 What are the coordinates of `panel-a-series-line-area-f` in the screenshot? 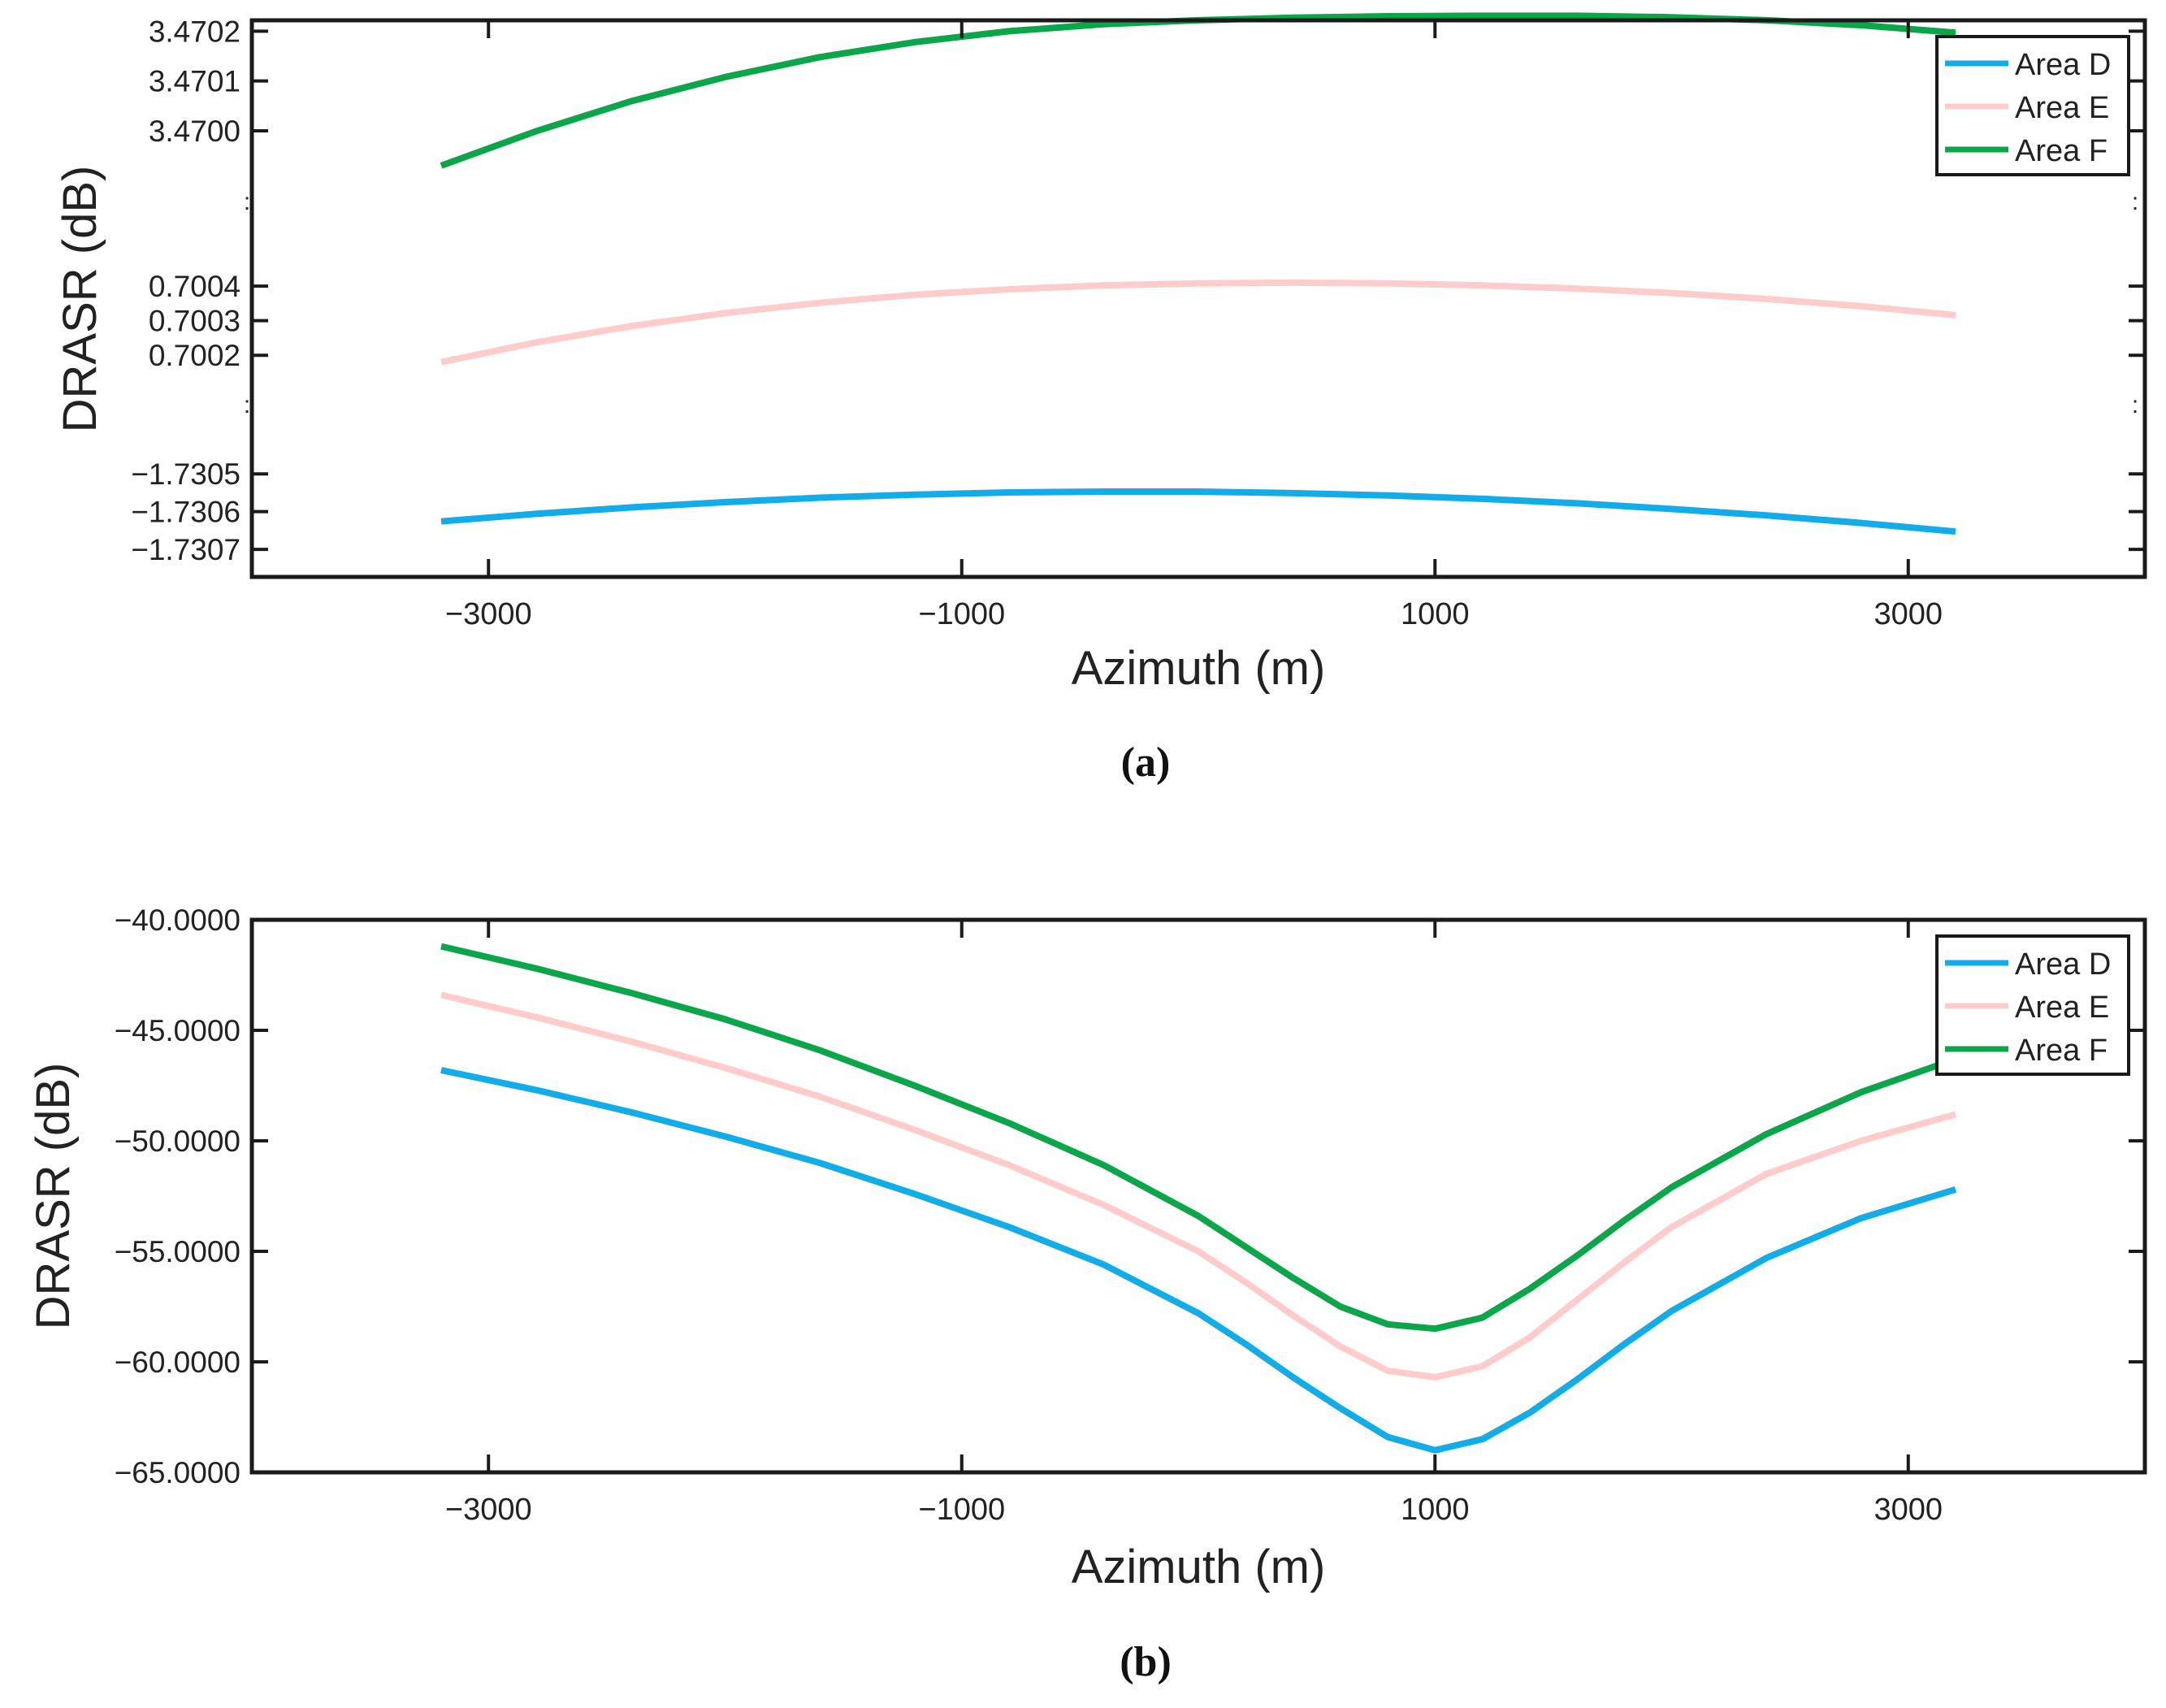 It's located at (1198, 90).